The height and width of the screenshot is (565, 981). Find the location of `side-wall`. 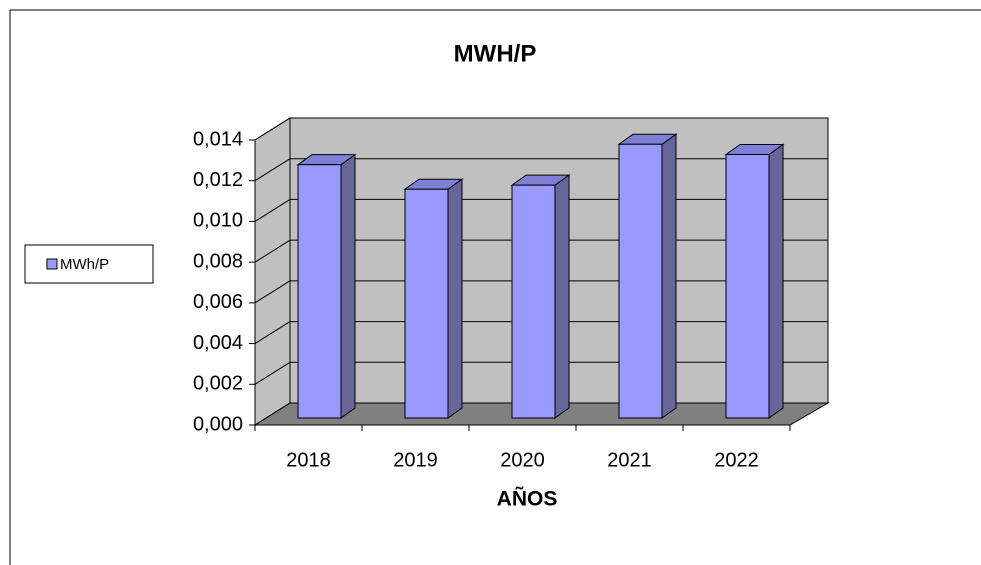

side-wall is located at coordinates (272, 271).